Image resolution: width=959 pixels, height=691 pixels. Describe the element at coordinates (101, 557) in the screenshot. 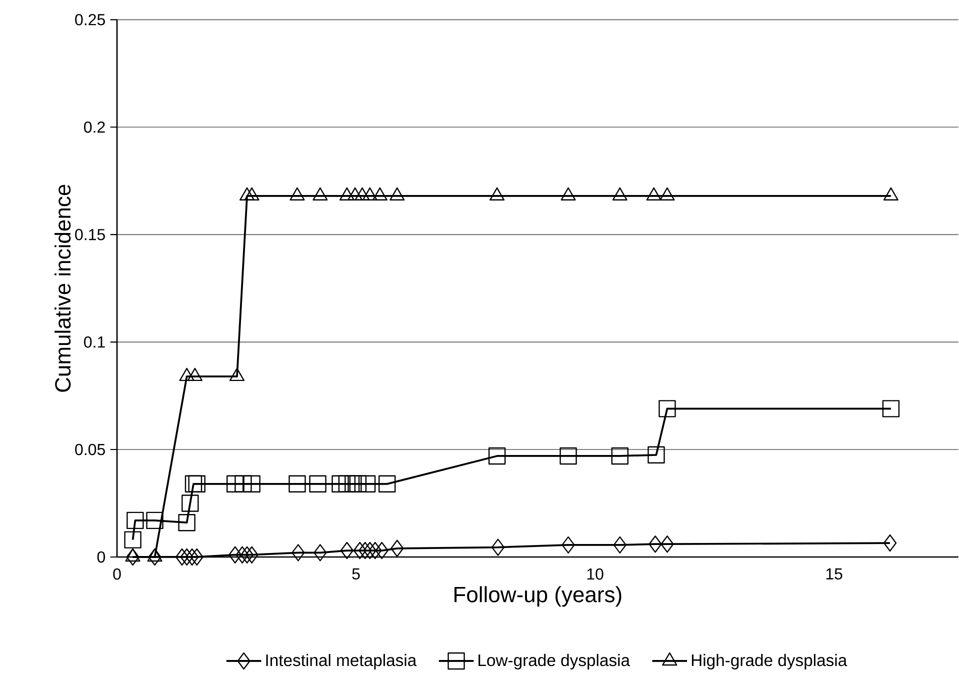

I see `y-tick-label: 0` at that location.